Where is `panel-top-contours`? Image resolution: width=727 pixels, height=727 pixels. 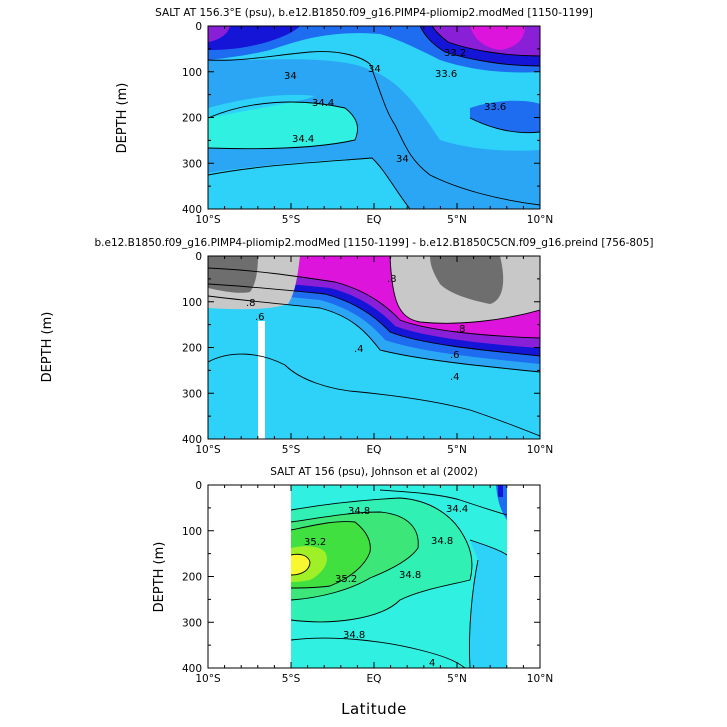 panel-top-contours is located at coordinates (374, 117).